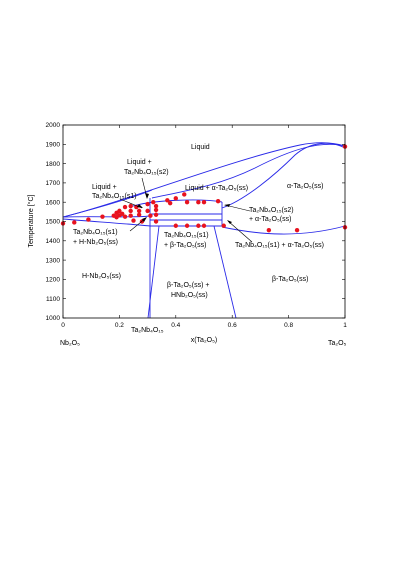 The image size is (415, 587). What do you see at coordinates (147, 196) in the screenshot?
I see `arrowhead-liquid-s2` at bounding box center [147, 196].